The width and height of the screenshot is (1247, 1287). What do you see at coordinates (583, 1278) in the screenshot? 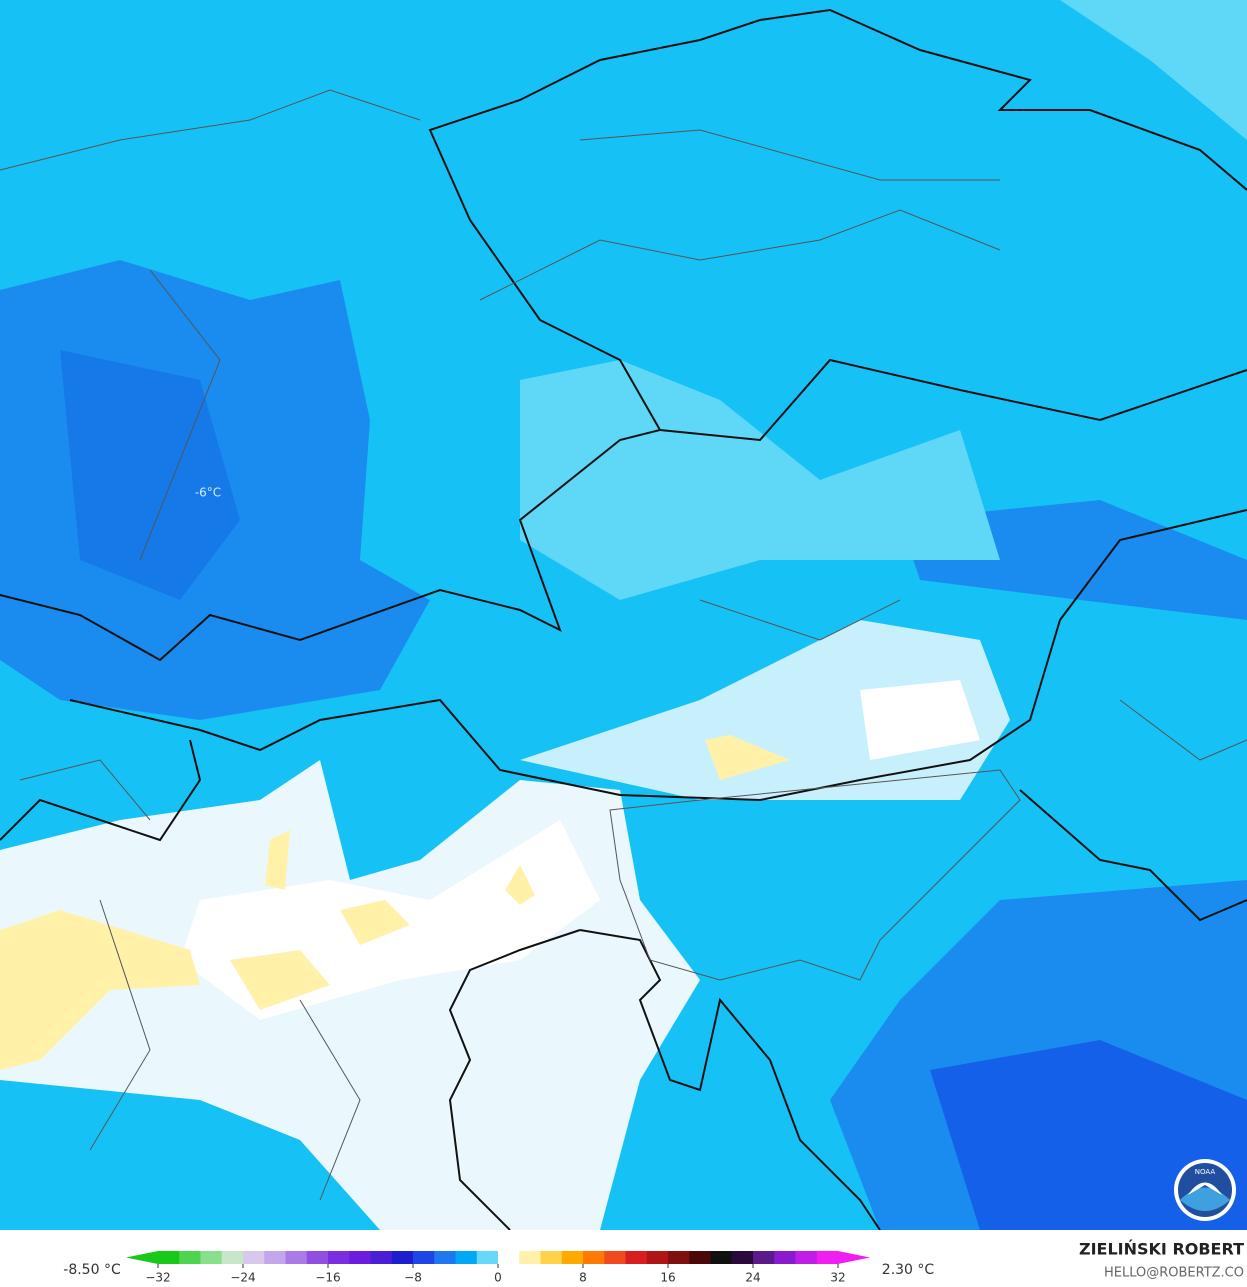
I see `colorbar-tick-label: 8` at bounding box center [583, 1278].